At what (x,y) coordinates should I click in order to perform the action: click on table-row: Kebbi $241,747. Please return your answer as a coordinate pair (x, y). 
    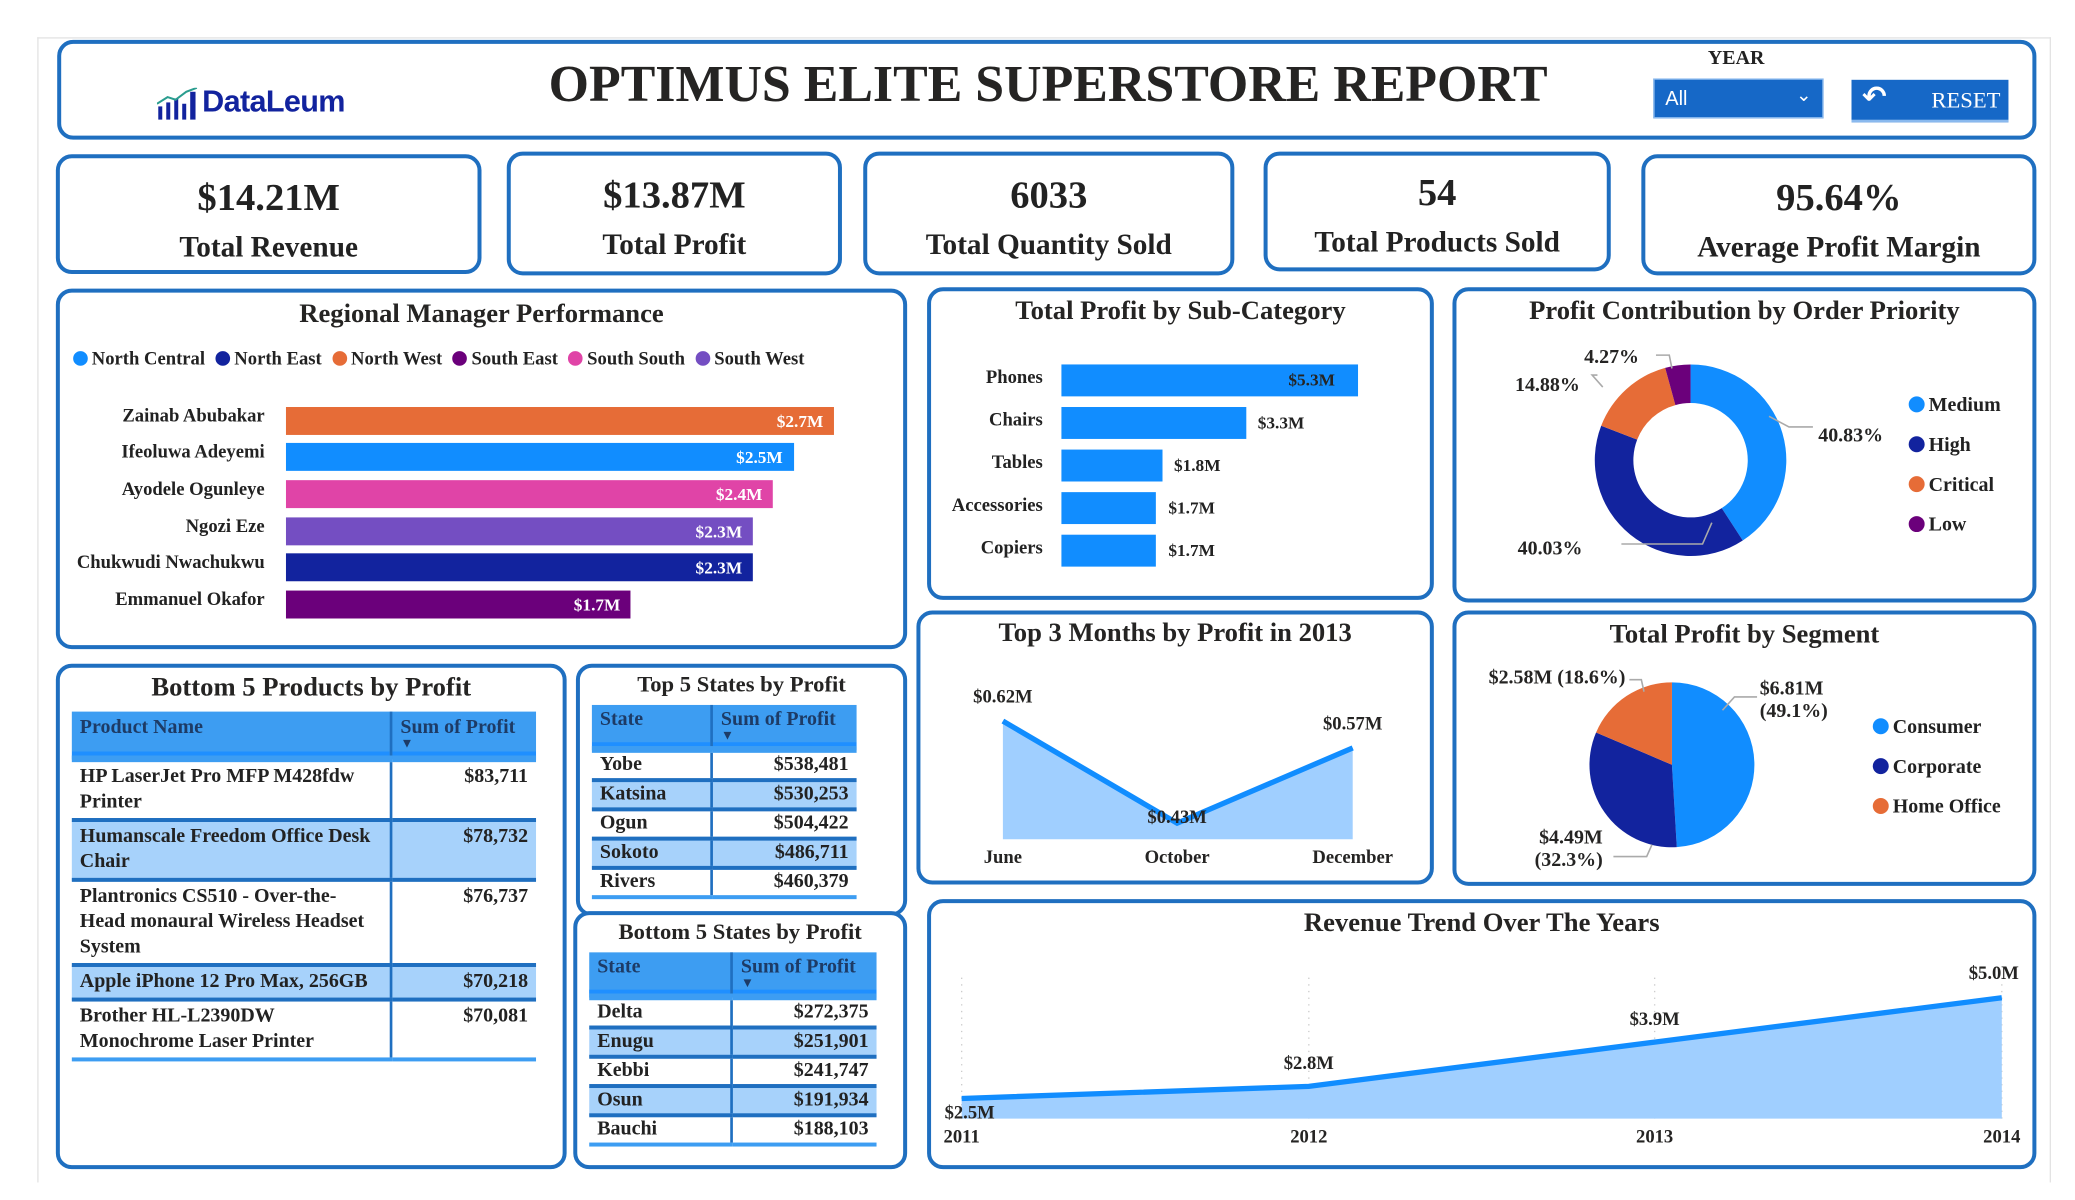
    Looking at the image, I should click on (733, 1072).